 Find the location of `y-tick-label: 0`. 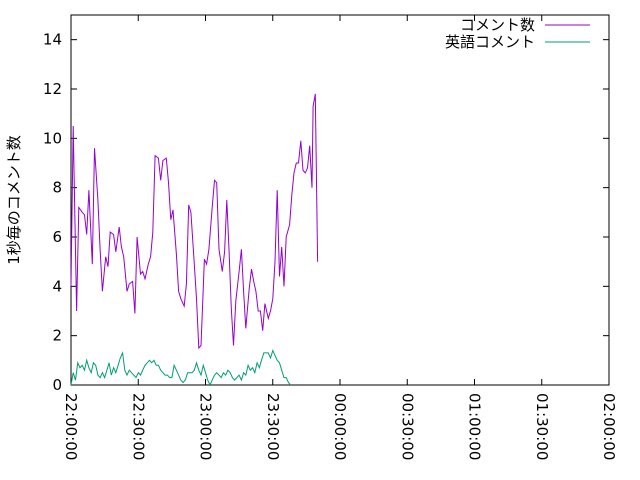

y-tick-label: 0 is located at coordinates (57, 385).